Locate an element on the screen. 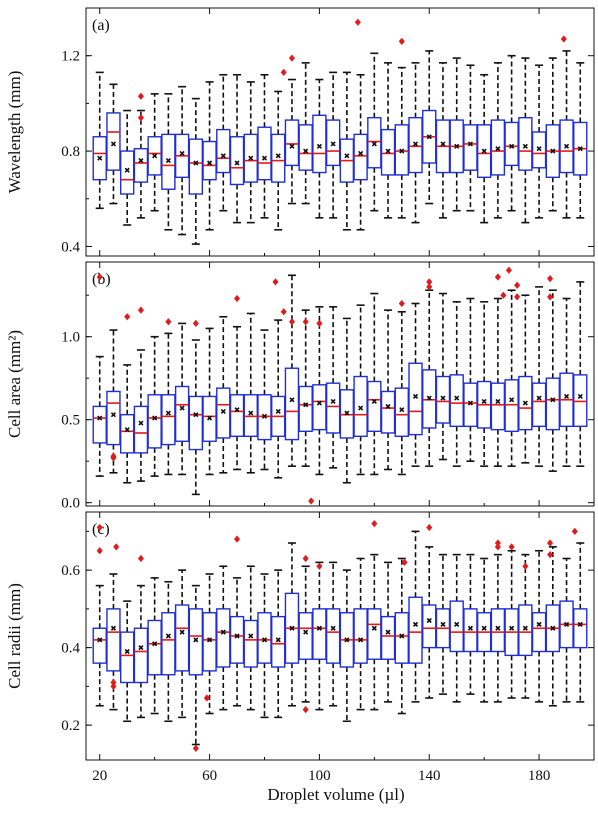 The height and width of the screenshot is (816, 598). x-tick-label: 140 is located at coordinates (429, 776).